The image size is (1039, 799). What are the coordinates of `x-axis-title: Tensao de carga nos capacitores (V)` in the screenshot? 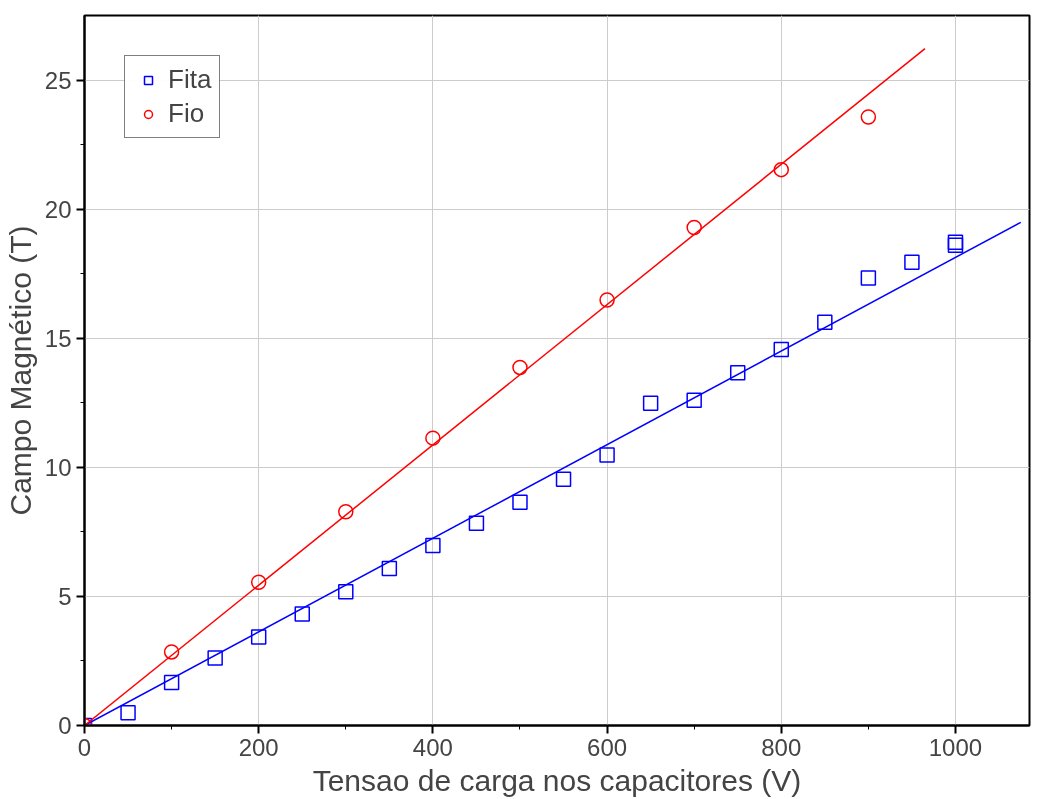 It's located at (557, 780).